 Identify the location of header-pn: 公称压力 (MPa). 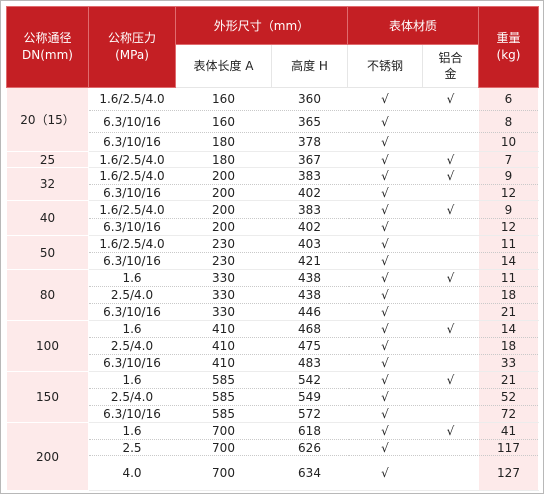
(132, 47).